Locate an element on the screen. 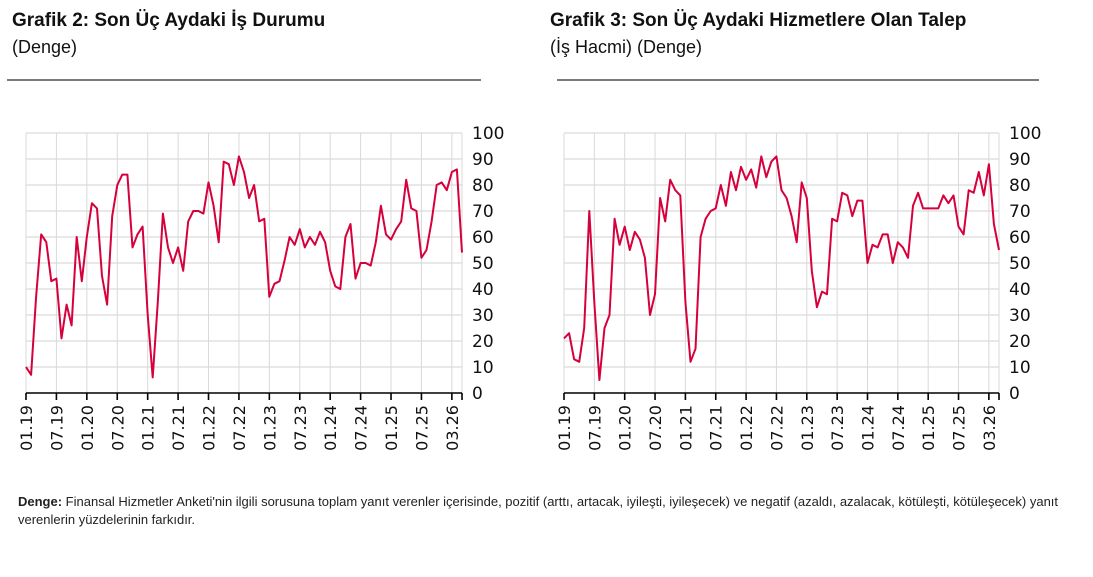 The width and height of the screenshot is (1093, 577). chart-subtitle: (Denge) is located at coordinates (45, 47).